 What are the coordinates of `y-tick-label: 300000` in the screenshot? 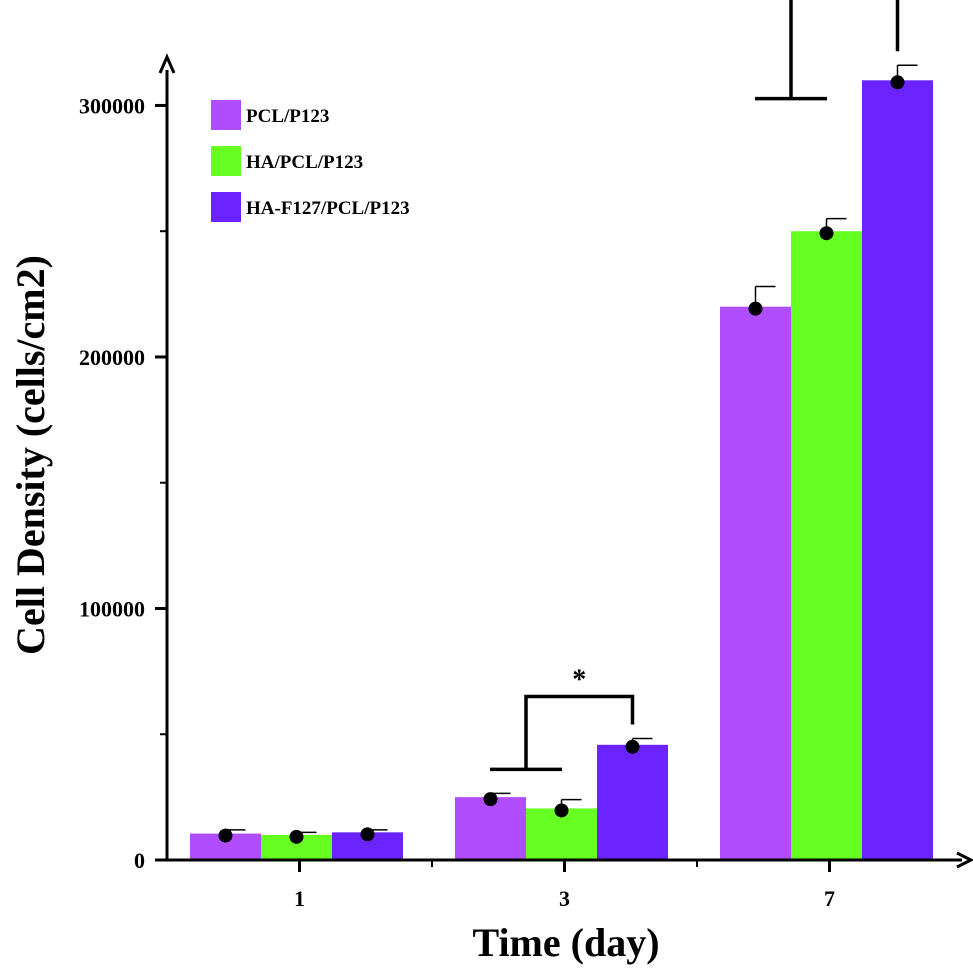 It's located at (112, 105).